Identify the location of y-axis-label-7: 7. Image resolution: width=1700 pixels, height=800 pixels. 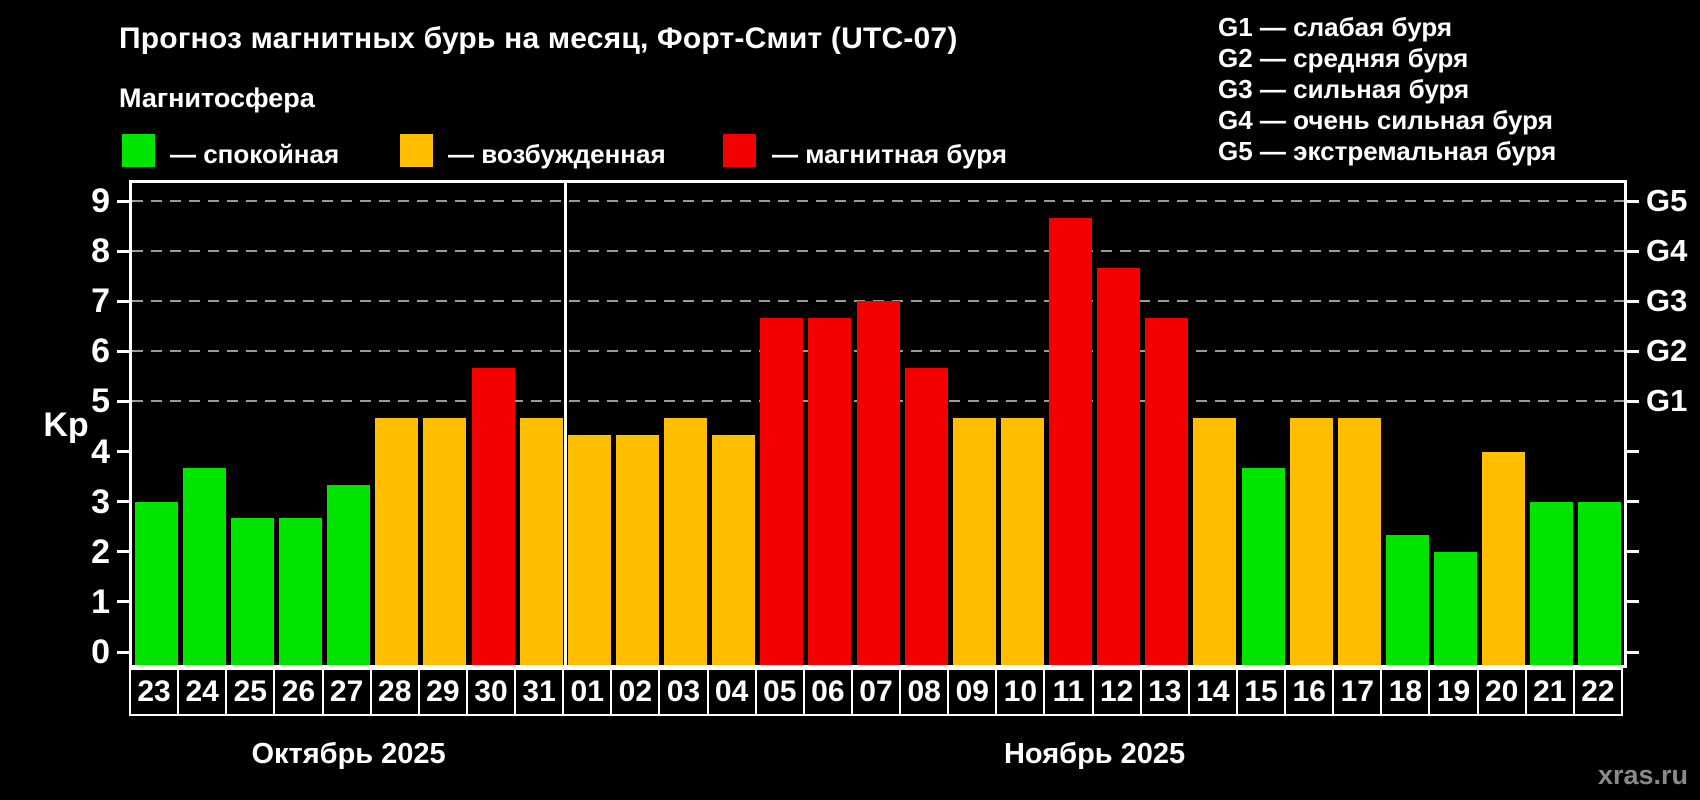
(100, 301).